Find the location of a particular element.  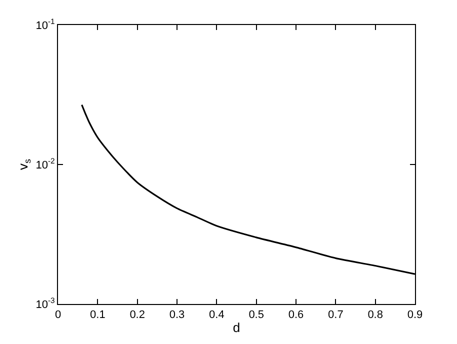

x-tick-label: 0.7 is located at coordinates (336, 315).